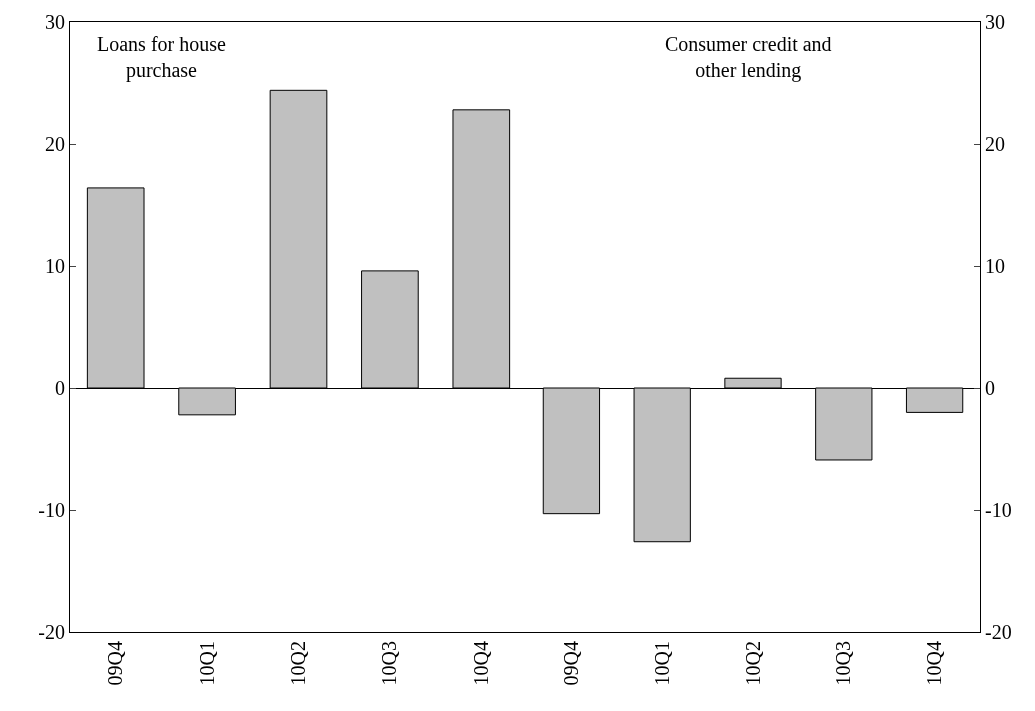 The image size is (1035, 711). Describe the element at coordinates (161, 57) in the screenshot. I see `text: Loans for house purchase` at that location.